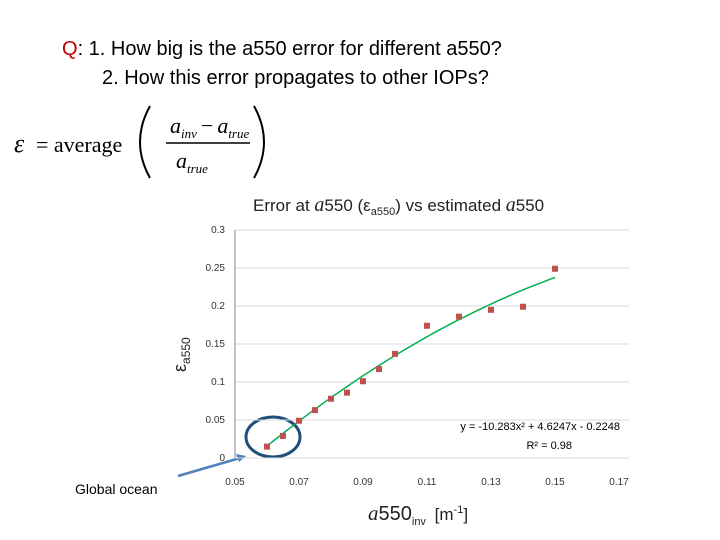 Image resolution: width=720 pixels, height=540 pixels. I want to click on formula: ε = average ainv − atrue atrue, so click(139, 142).